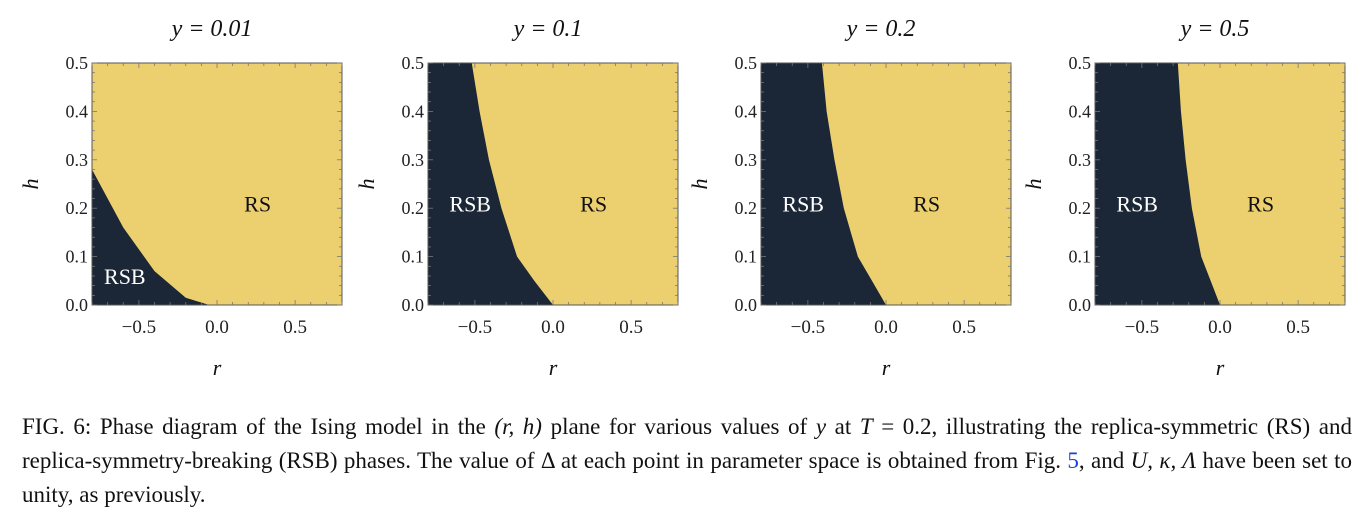 Image resolution: width=1362 pixels, height=530 pixels. Describe the element at coordinates (880, 29) in the screenshot. I see `panel-title: y = 0.2` at that location.